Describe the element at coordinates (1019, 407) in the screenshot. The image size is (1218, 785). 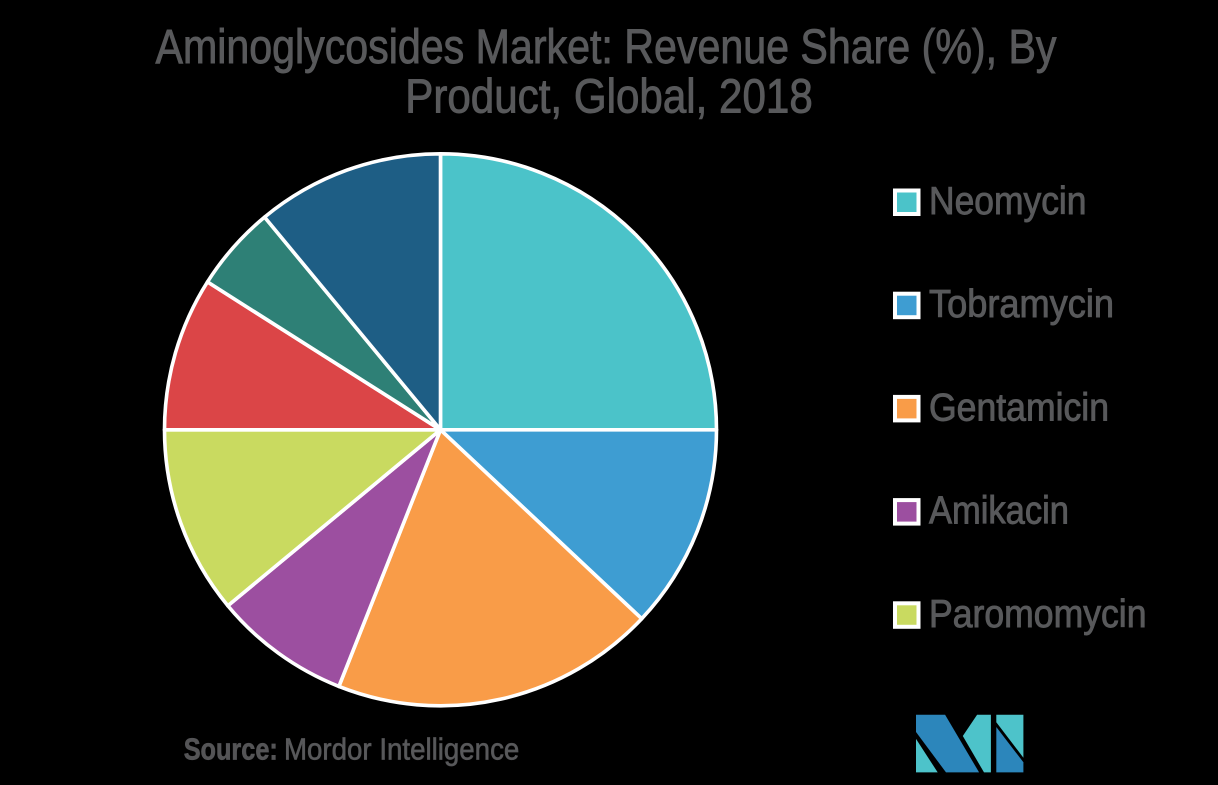
I see `svg-text: Gentamicin` at that location.